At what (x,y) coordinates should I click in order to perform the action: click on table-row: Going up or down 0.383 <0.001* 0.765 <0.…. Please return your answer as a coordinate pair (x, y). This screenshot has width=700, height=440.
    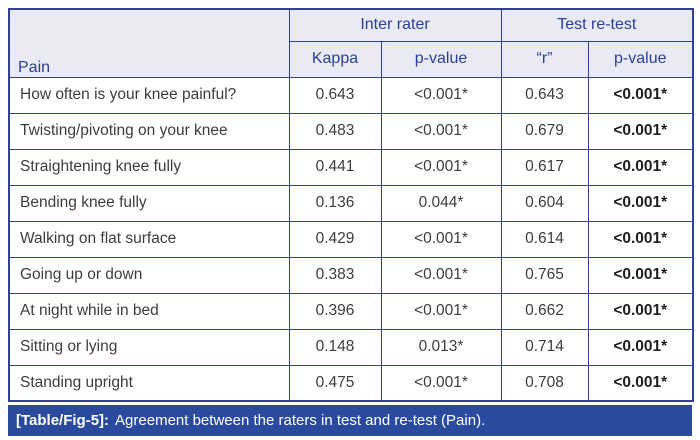
    Looking at the image, I should click on (351, 275).